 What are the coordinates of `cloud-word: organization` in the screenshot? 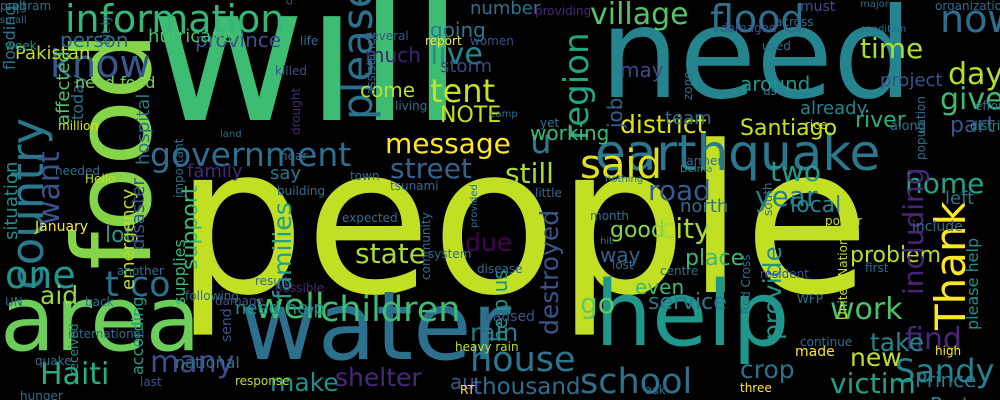 It's located at (967, 6).